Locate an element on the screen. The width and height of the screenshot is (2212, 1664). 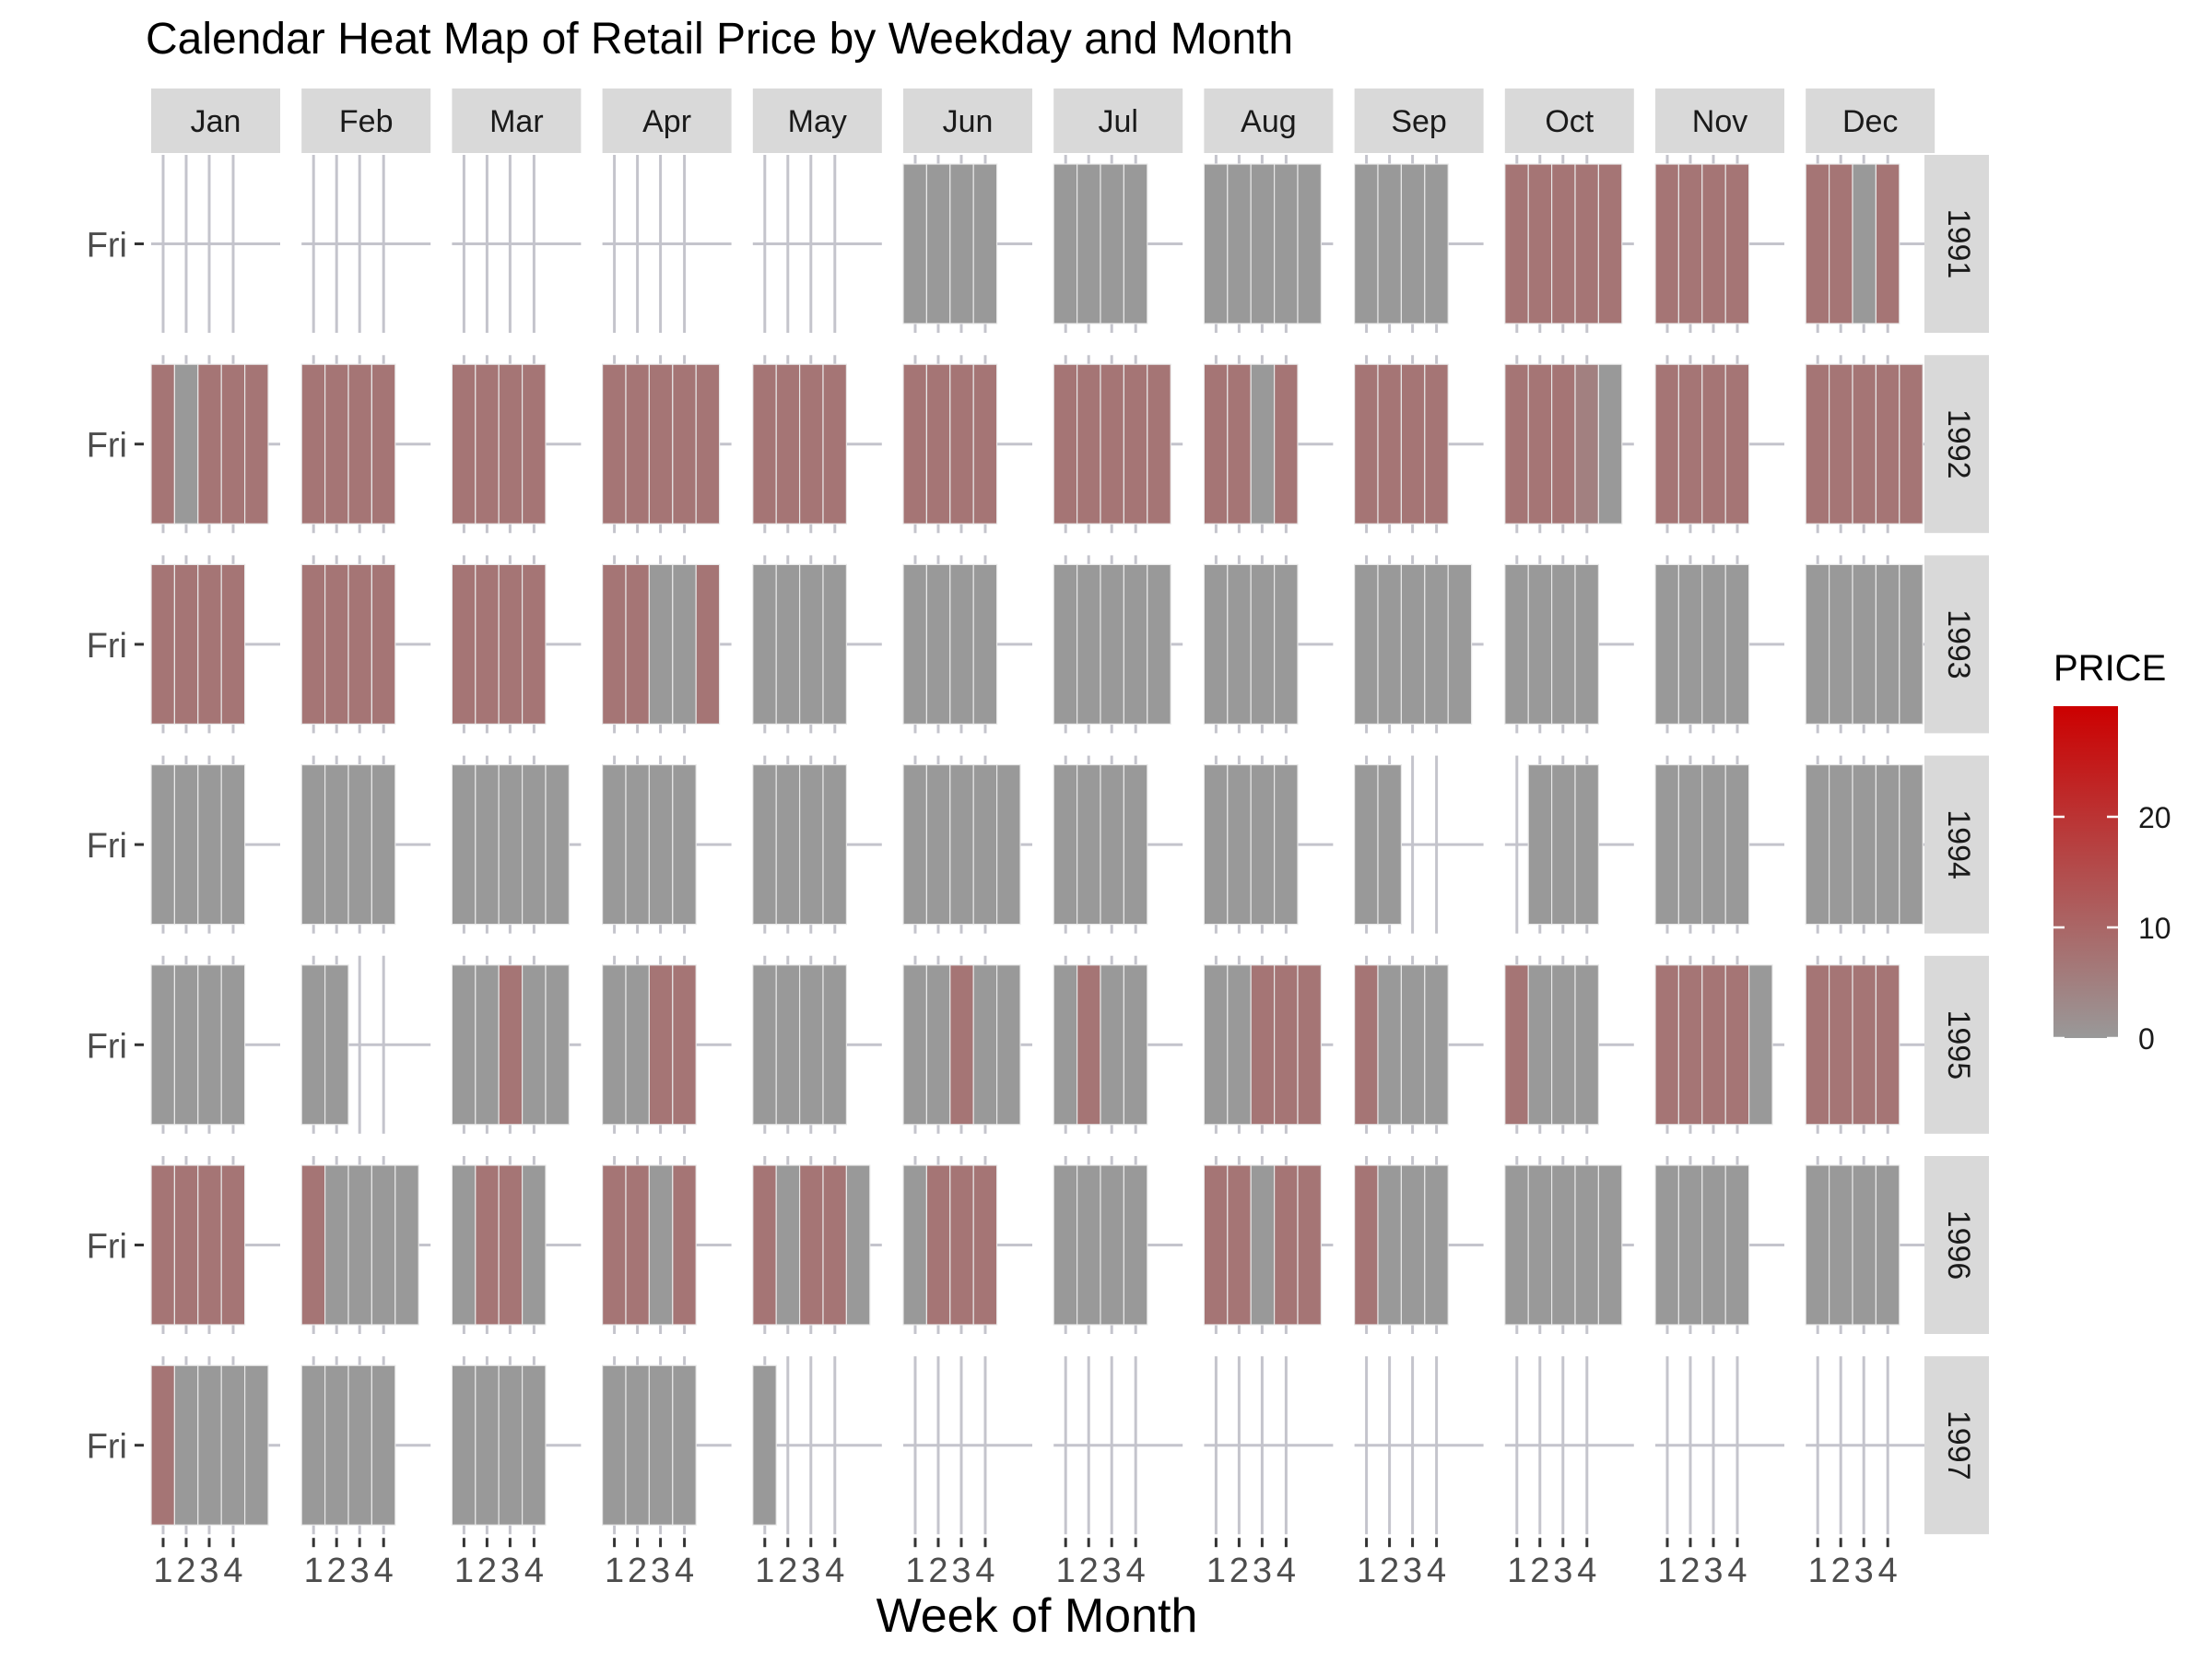
panel-feb-1993 is located at coordinates (365, 644).